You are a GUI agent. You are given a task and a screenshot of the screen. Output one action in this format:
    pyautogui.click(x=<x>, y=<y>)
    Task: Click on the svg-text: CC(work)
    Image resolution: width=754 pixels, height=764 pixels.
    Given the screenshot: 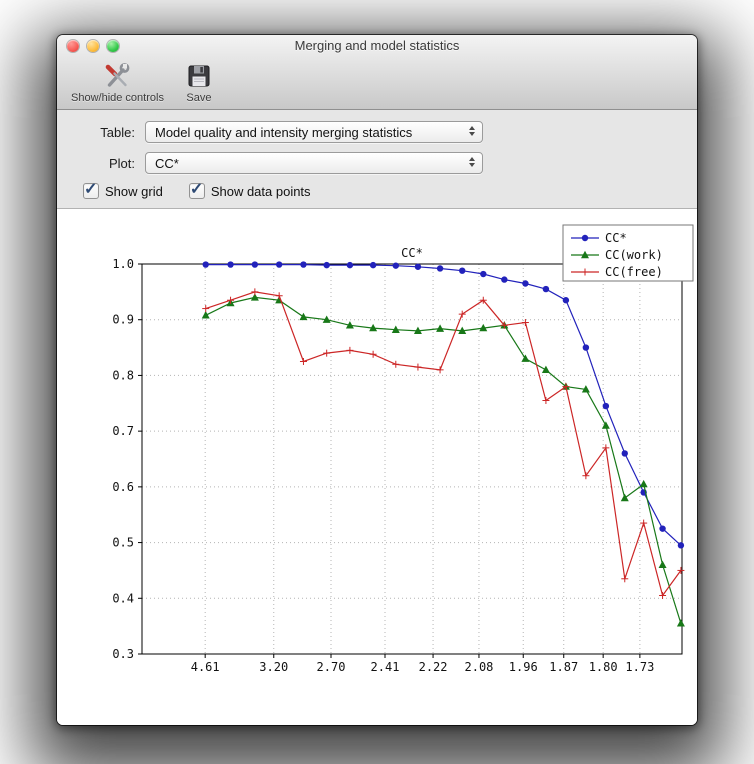 What is the action you would take?
    pyautogui.click(x=634, y=255)
    